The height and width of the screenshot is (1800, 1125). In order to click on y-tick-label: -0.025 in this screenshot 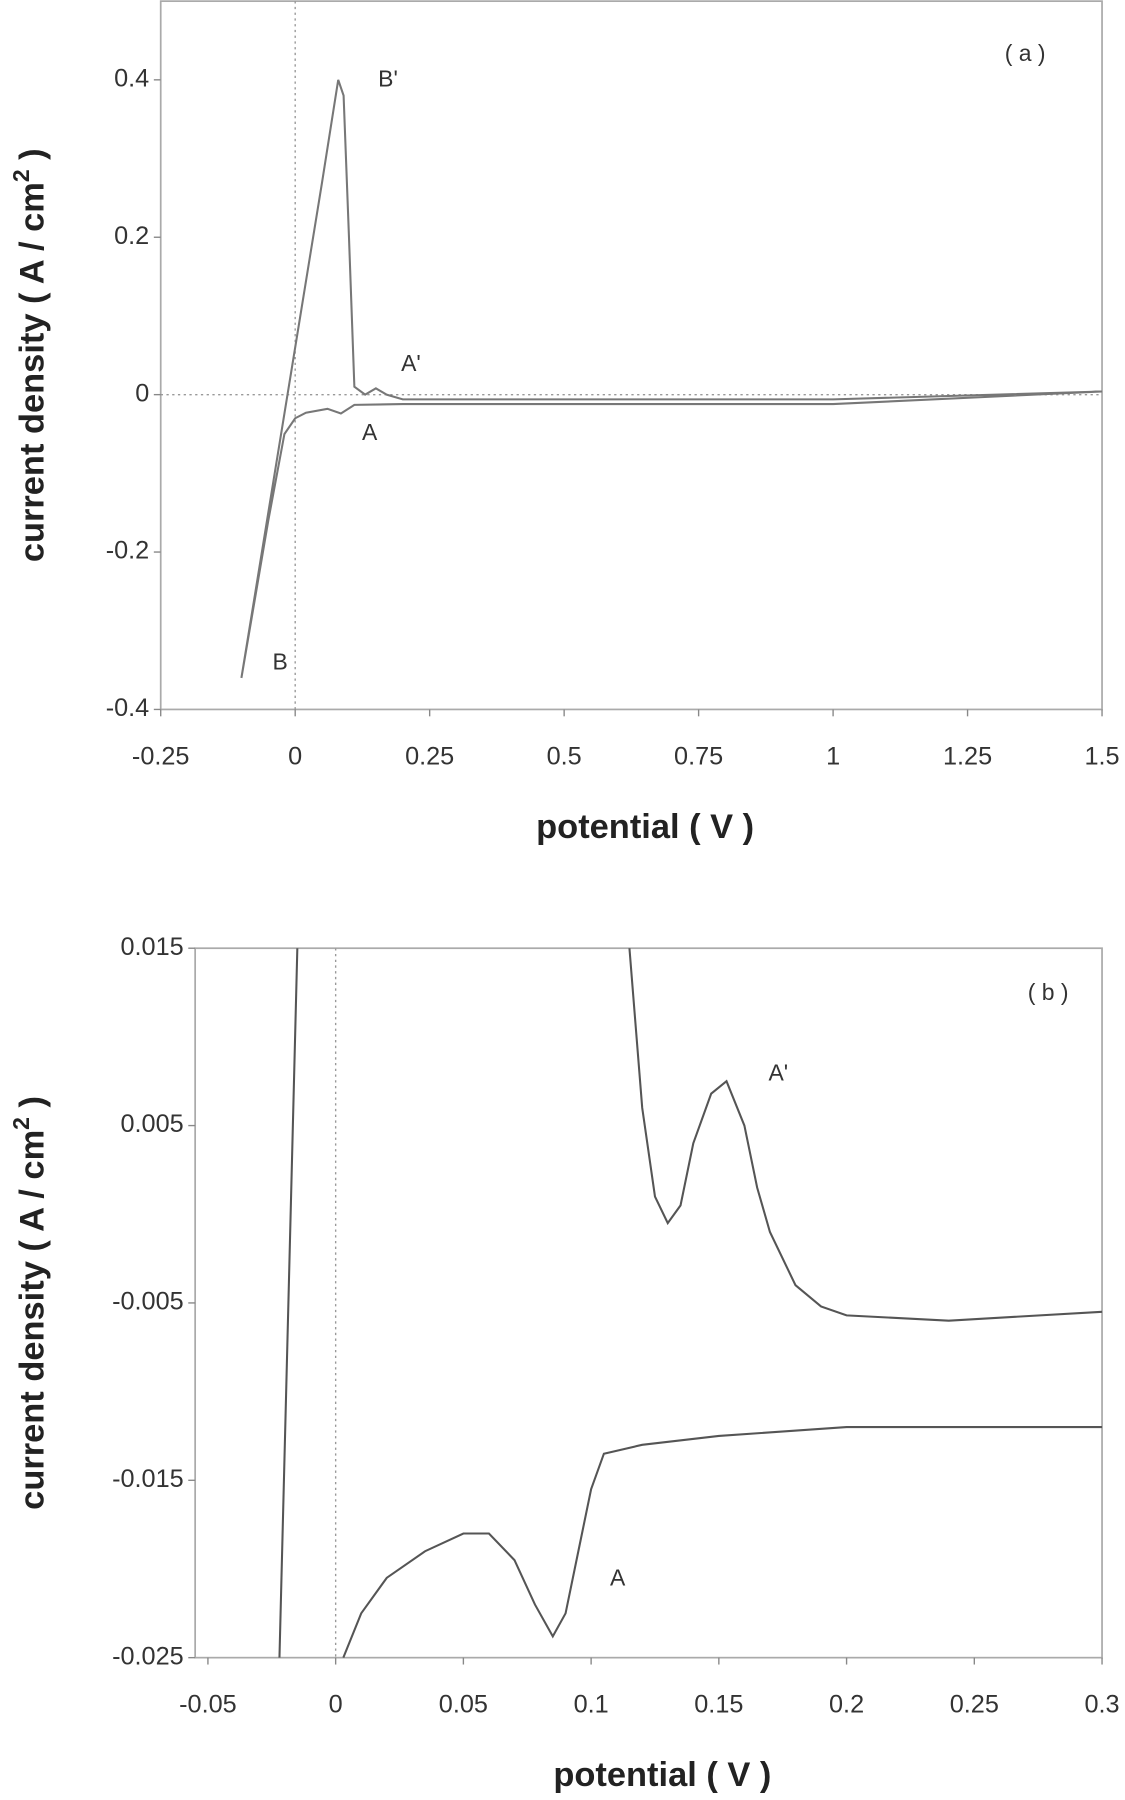, I will do `click(148, 1656)`.